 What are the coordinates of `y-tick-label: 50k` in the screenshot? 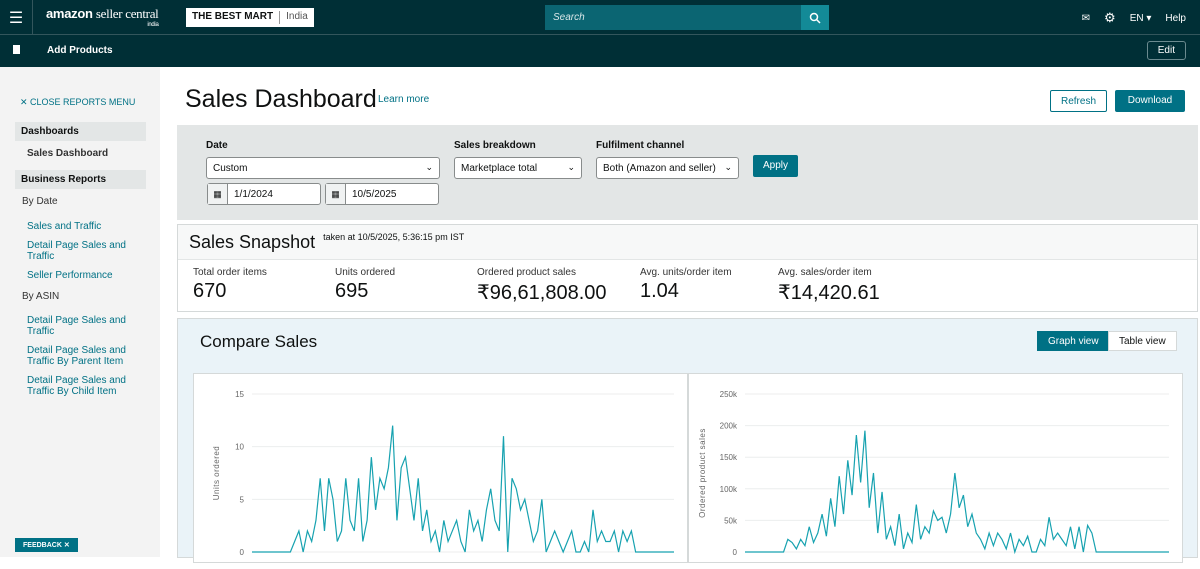 It's located at (731, 520).